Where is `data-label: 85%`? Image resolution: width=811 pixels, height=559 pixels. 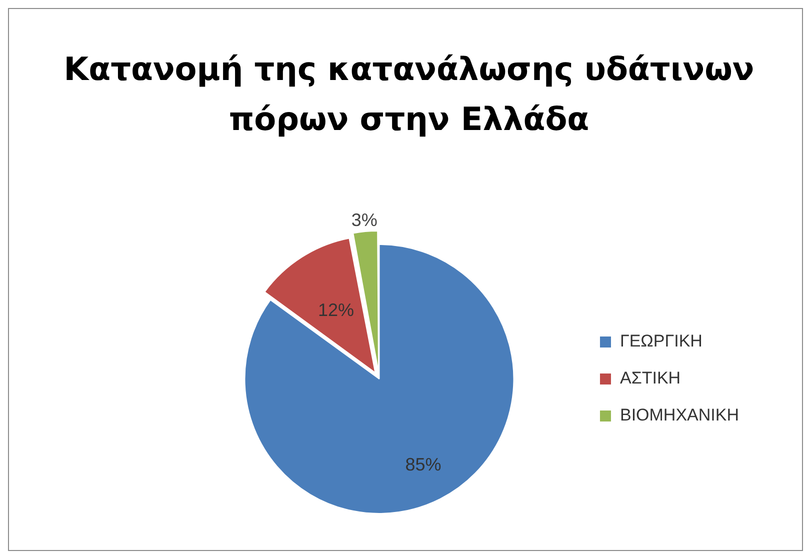 data-label: 85% is located at coordinates (423, 464).